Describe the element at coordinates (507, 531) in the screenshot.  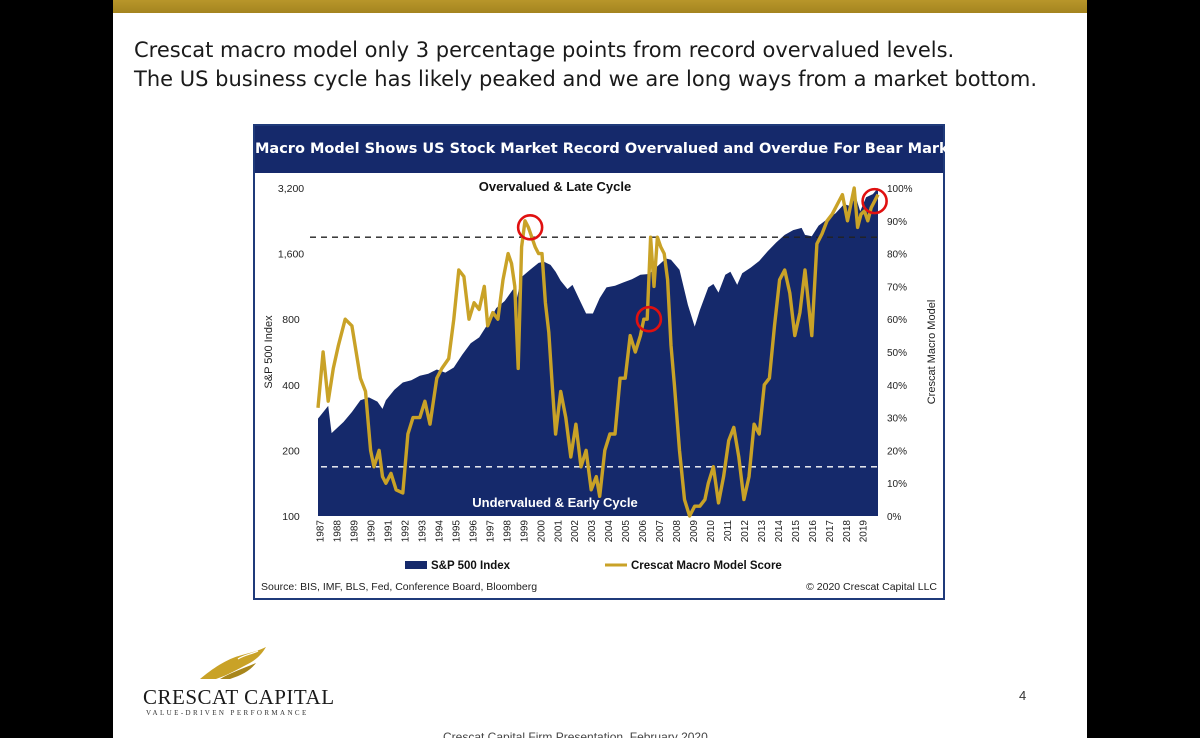
I see `x-tick-label: 1998` at that location.